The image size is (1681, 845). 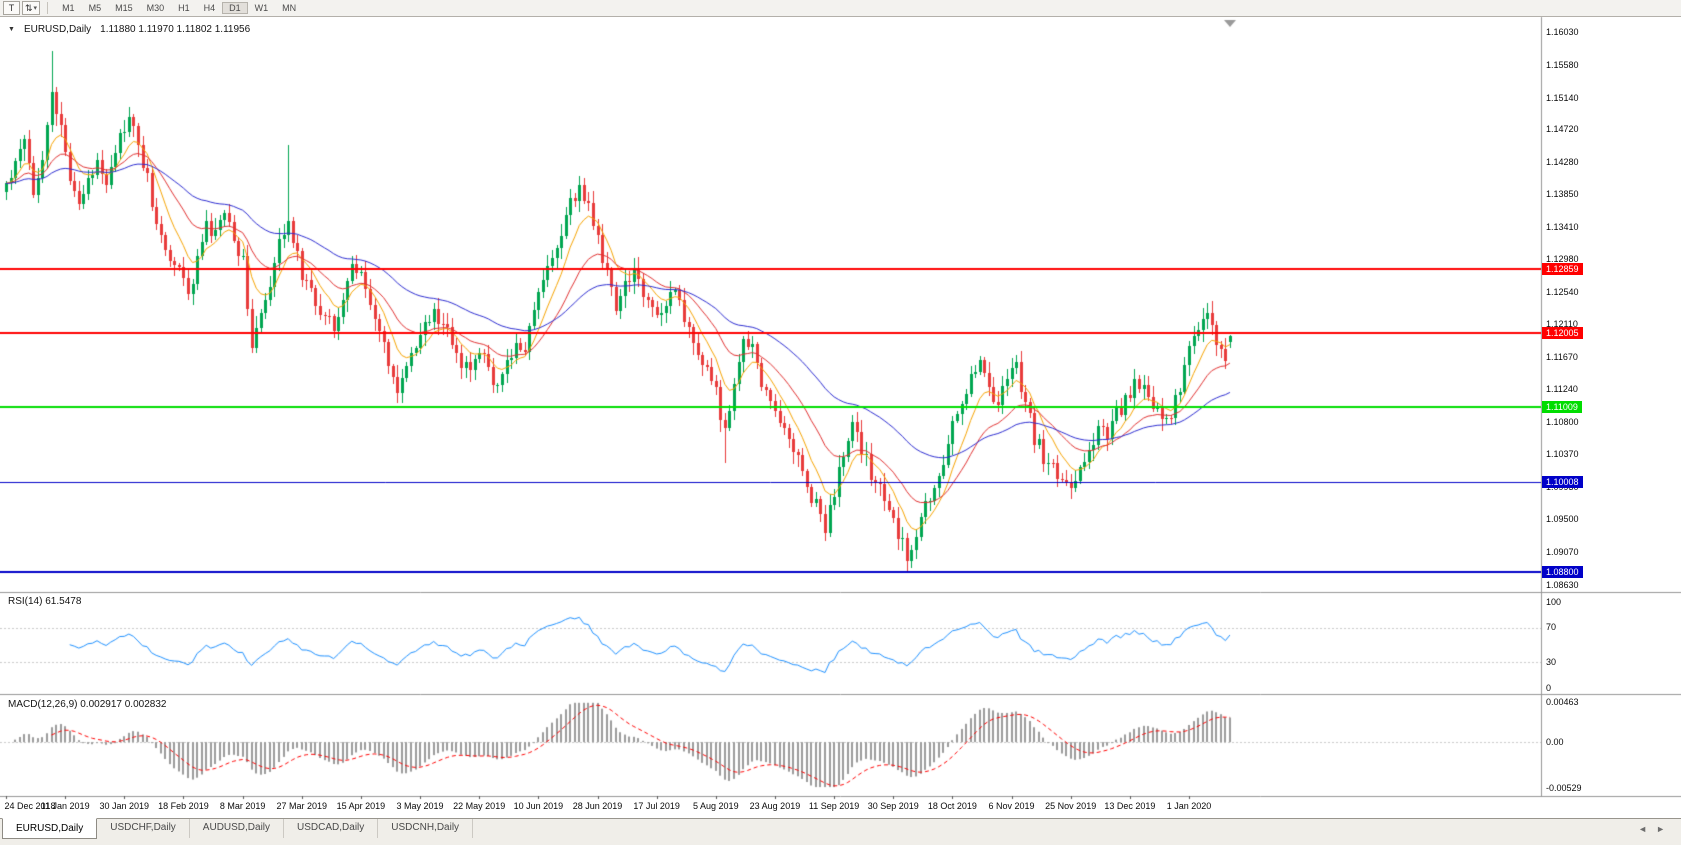 I want to click on price-tick-label: 1.10800, so click(x=1562, y=422).